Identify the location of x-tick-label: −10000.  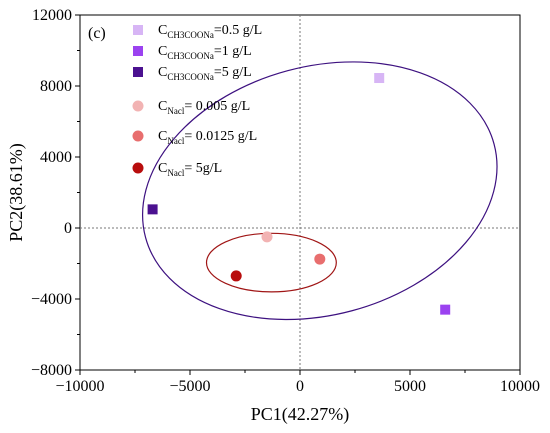
(79, 386).